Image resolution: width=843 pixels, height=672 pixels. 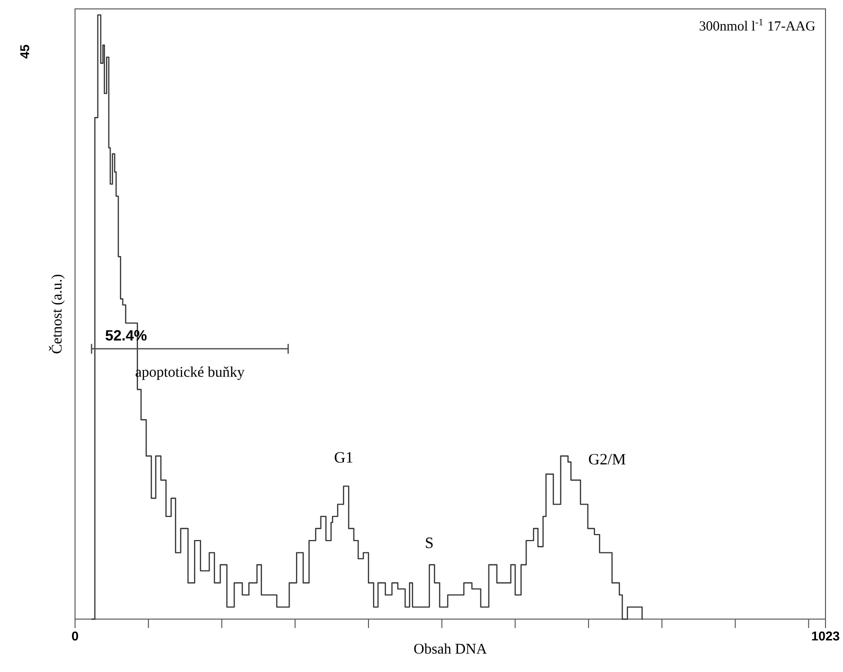 What do you see at coordinates (343, 457) in the screenshot?
I see `annotation: G1` at bounding box center [343, 457].